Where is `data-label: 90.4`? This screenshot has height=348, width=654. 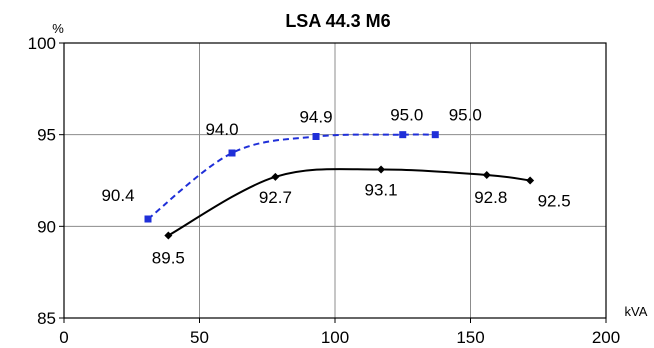
data-label: 90.4 is located at coordinates (117, 195).